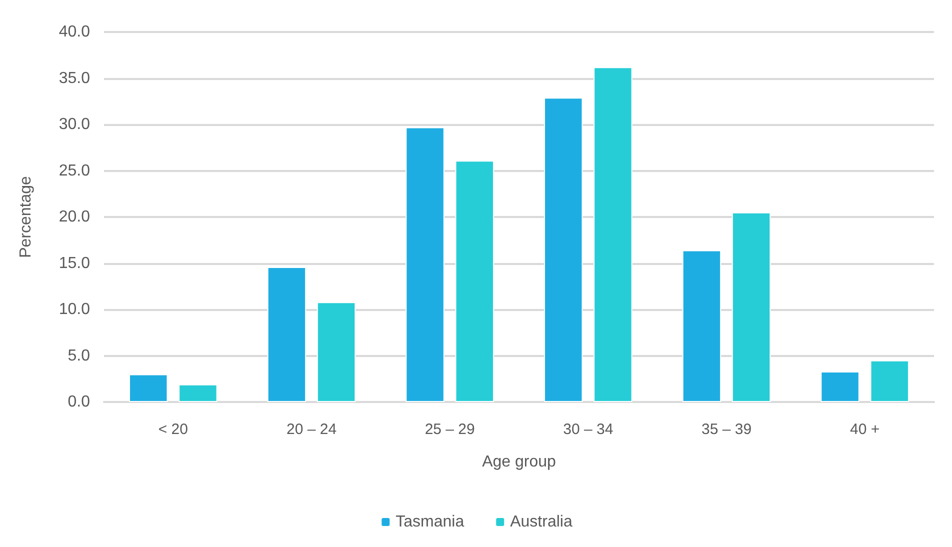 The height and width of the screenshot is (547, 952). What do you see at coordinates (74, 78) in the screenshot?
I see `y-tick-label: 35.0` at bounding box center [74, 78].